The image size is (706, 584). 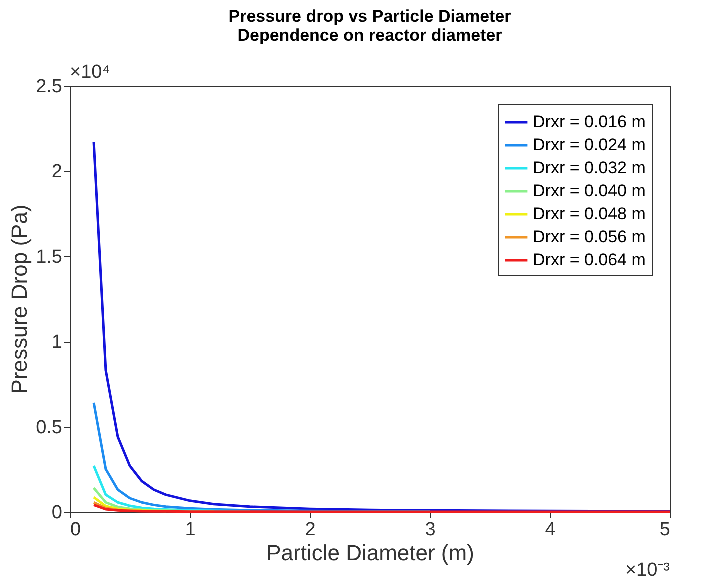 I want to click on legend-label: Drxr = 0.040 m, so click(x=589, y=191).